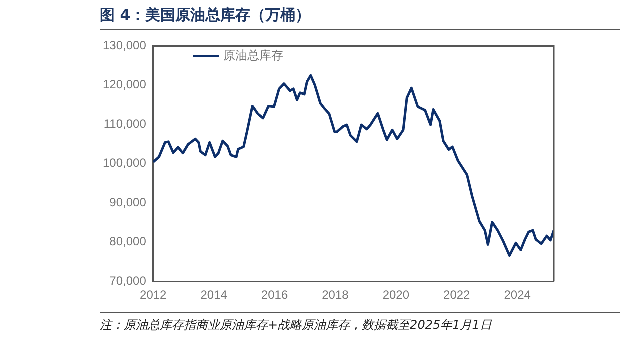 This screenshot has width=624, height=344. What do you see at coordinates (128, 281) in the screenshot?
I see `y-tick-label: 70,000` at bounding box center [128, 281].